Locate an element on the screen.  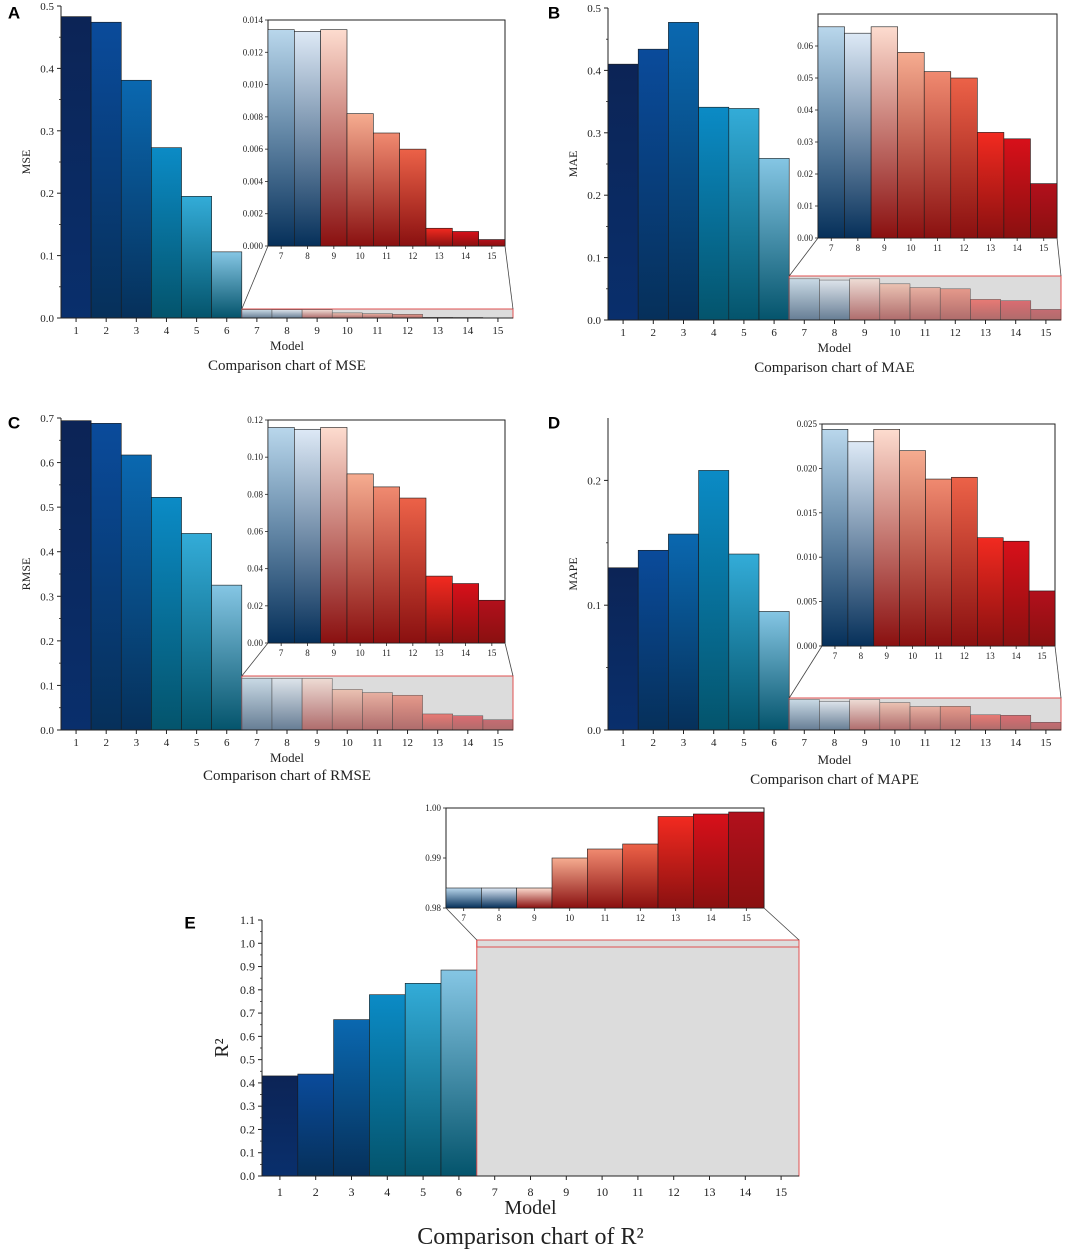
x-tick-label: 5 is located at coordinates (423, 1192).